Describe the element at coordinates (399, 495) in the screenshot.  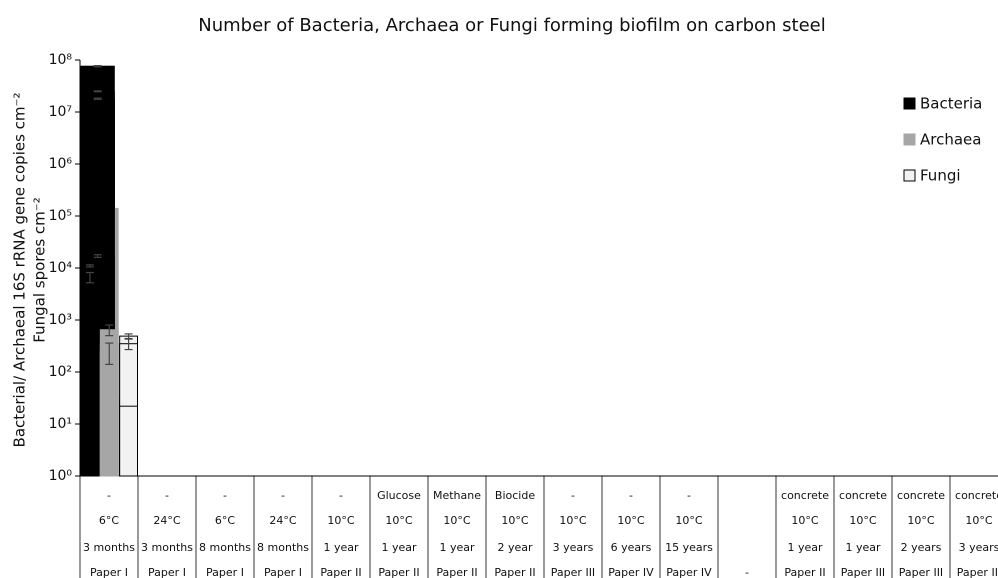
I see `x-category-label: Glucose` at that location.